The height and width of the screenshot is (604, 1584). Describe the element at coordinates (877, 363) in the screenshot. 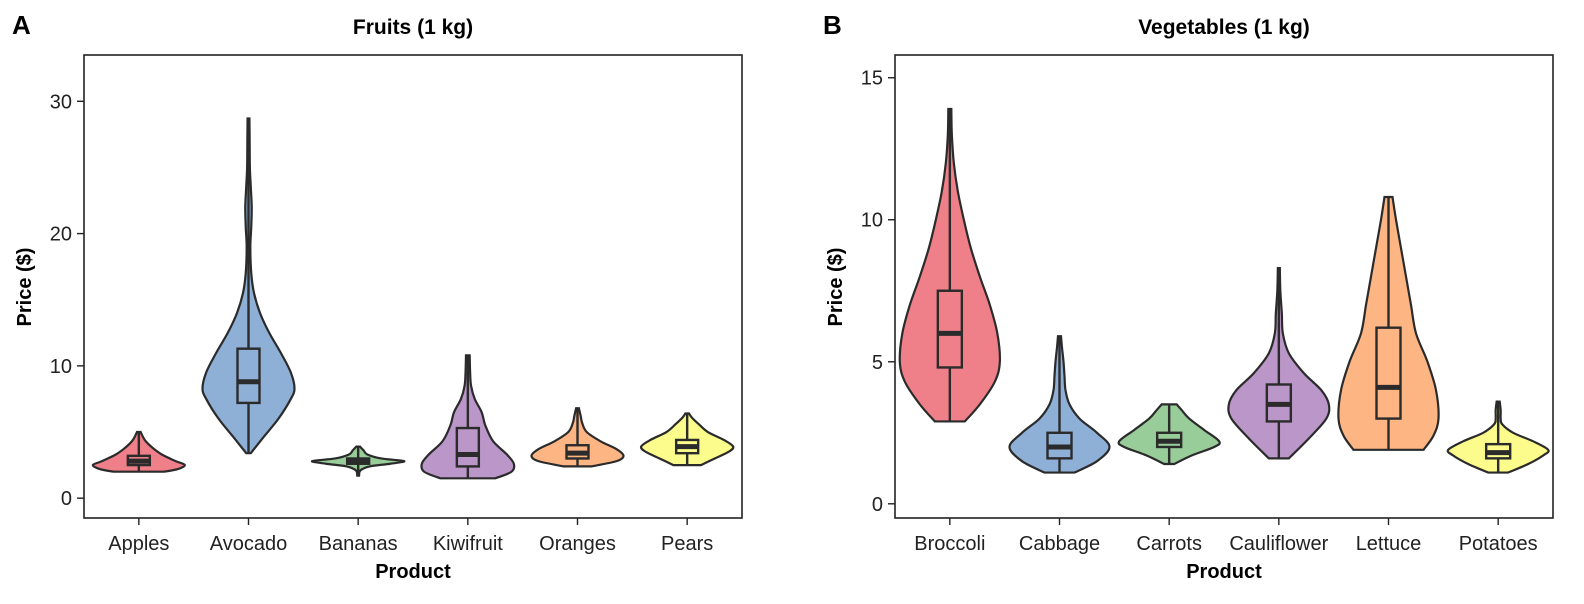

I see `panel-b-y-tick-label: 5` at that location.